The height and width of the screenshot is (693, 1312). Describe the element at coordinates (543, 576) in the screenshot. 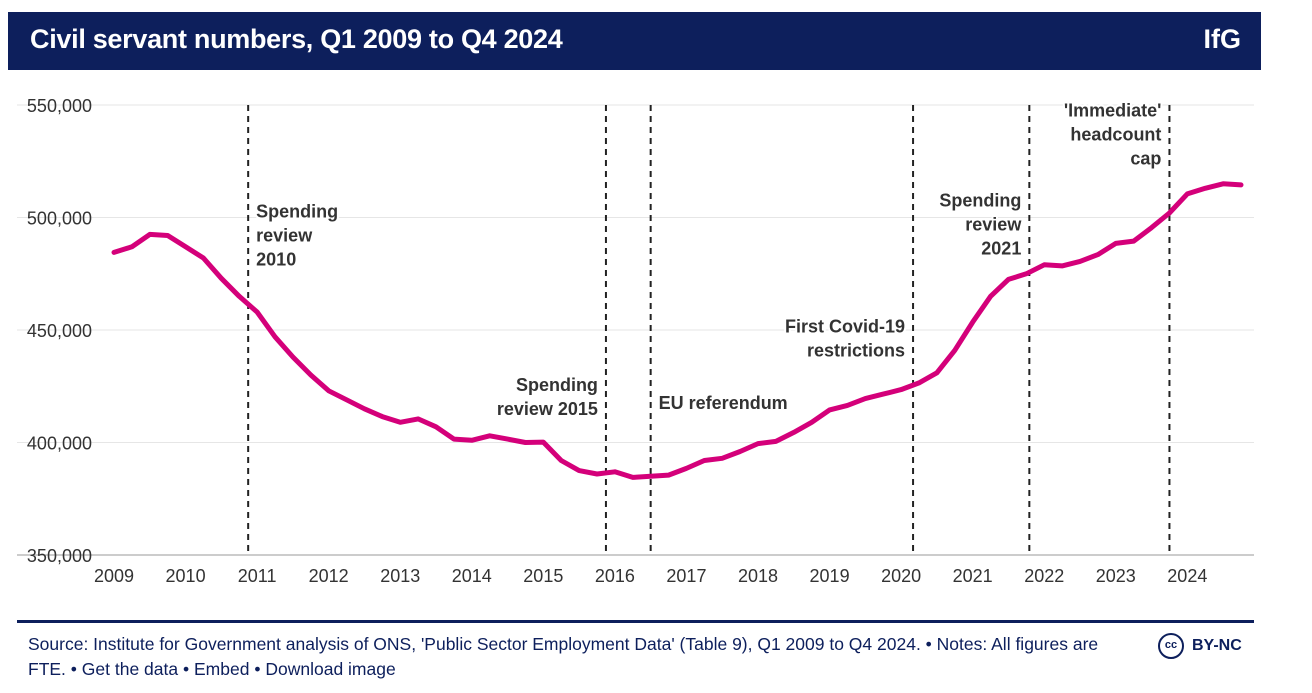

I see `x-tick-label: 2015` at that location.